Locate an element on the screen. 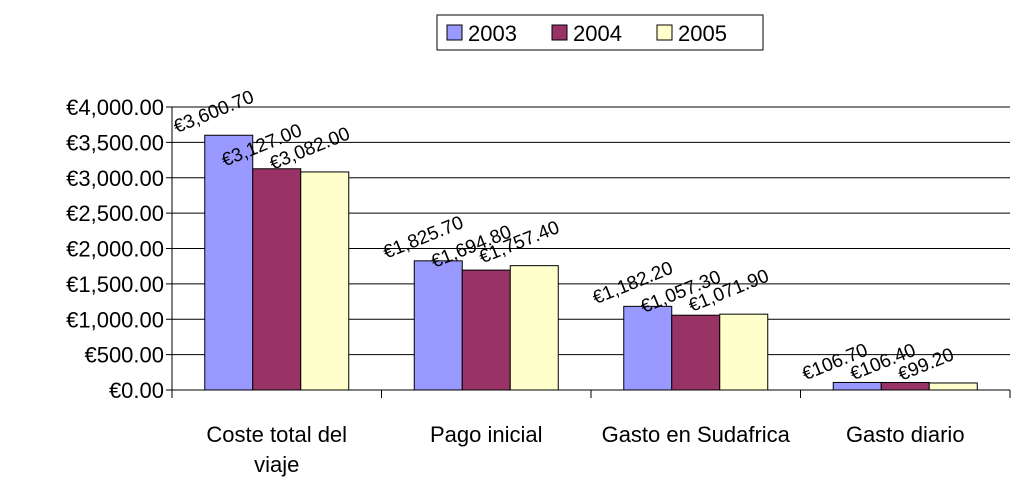 The height and width of the screenshot is (486, 1021). x-tick-label: Gasto diario is located at coordinates (905, 434).